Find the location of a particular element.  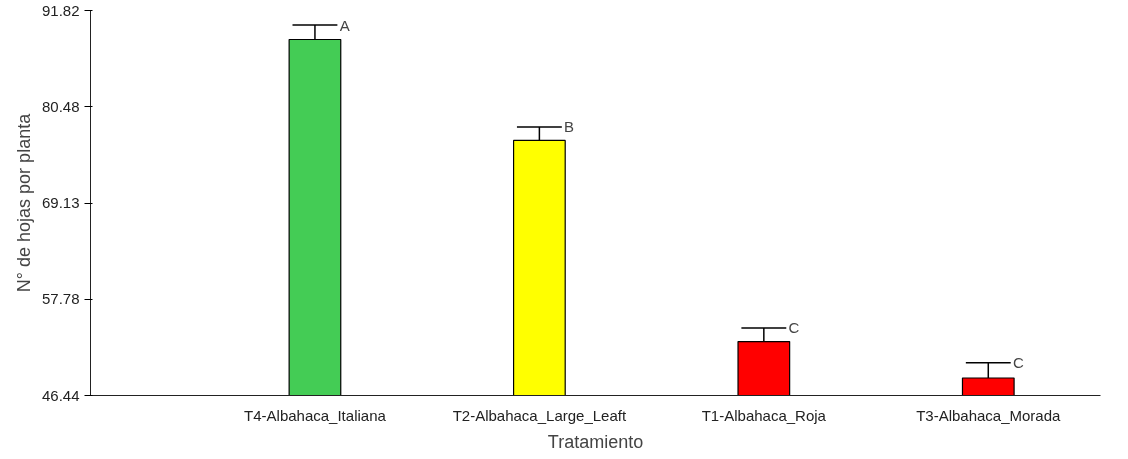

y-tick-label: 46.44 is located at coordinates (60, 395).